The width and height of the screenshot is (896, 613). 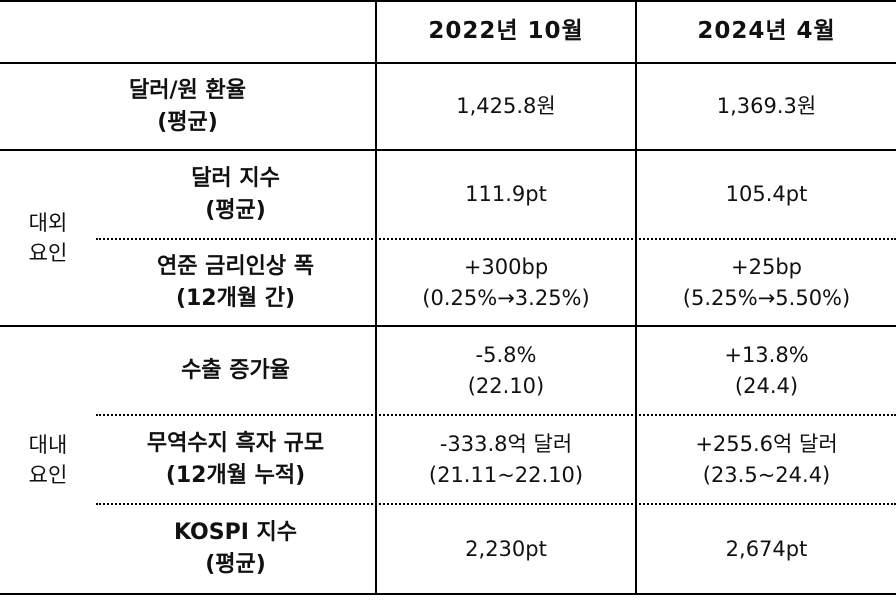 I want to click on cell-value: +300bp (0.25%→3.25%), so click(x=506, y=282).